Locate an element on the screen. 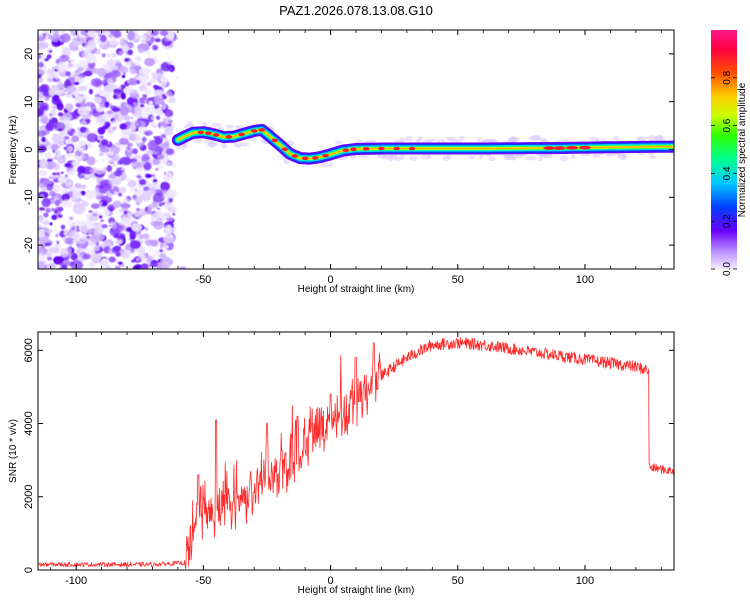  spectrogram-y-tick-label: 20 is located at coordinates (29, 54).